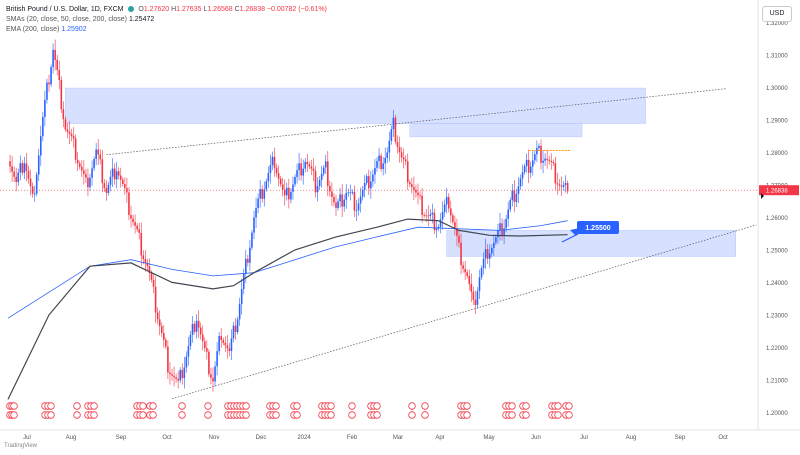  What do you see at coordinates (33, 29) in the screenshot?
I see `ema-label: EMA (200, close)` at bounding box center [33, 29].